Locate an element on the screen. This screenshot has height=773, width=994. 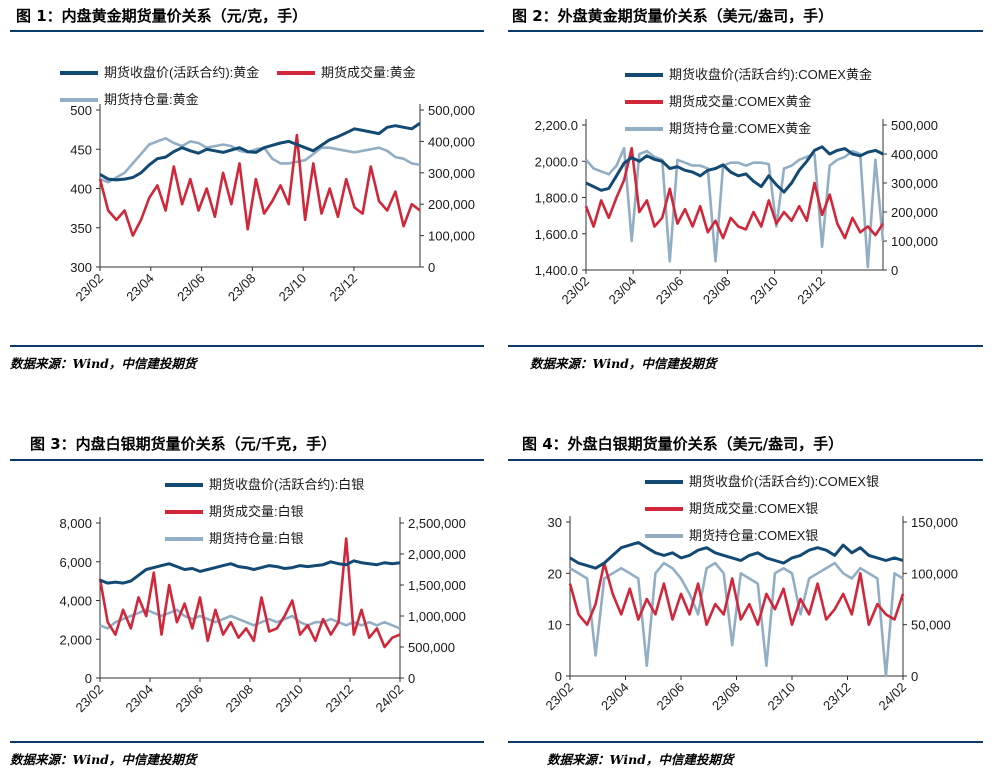
panel-2-source: 数据来源：Wind，中信建投期货 is located at coordinates (623, 363).